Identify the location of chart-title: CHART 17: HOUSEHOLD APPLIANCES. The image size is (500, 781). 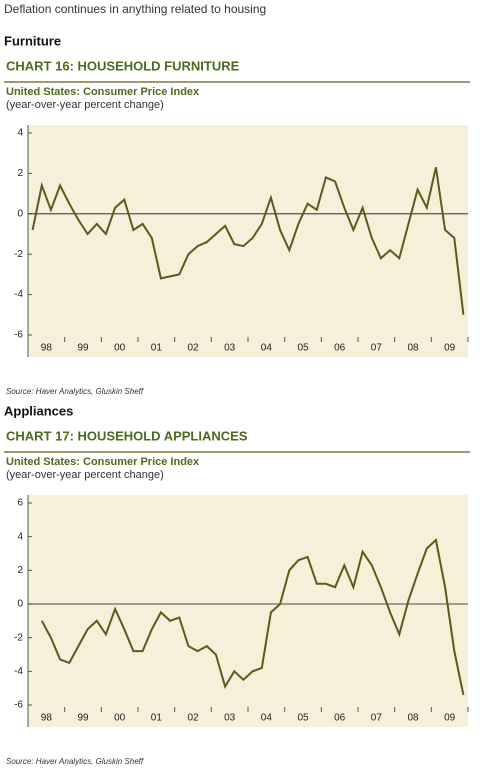
(127, 435).